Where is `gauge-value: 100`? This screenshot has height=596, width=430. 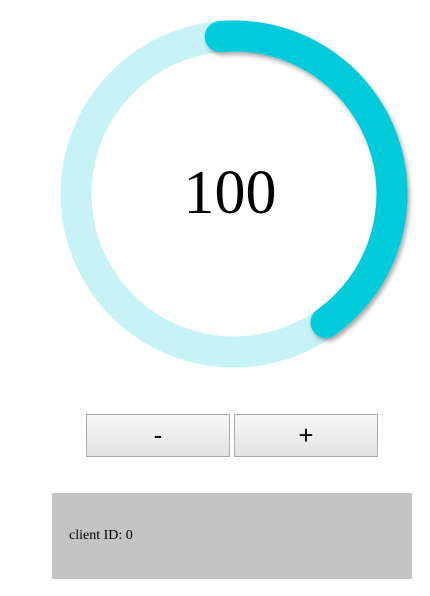
gauge-value: 100 is located at coordinates (230, 193).